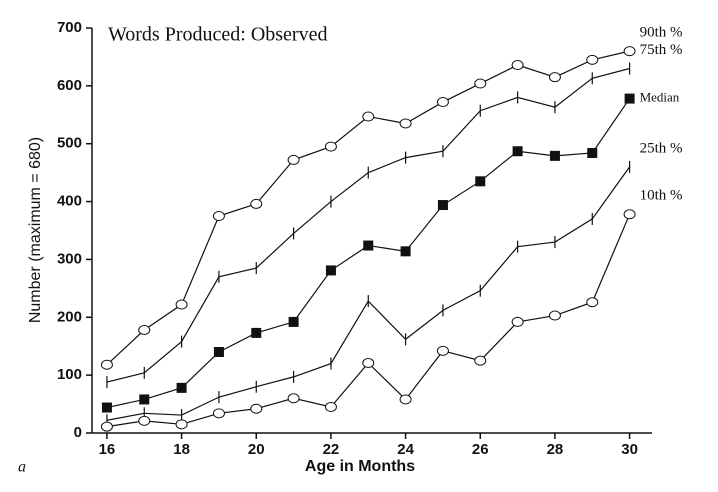  Describe the element at coordinates (405, 449) in the screenshot. I see `x-tick-label: 24` at that location.